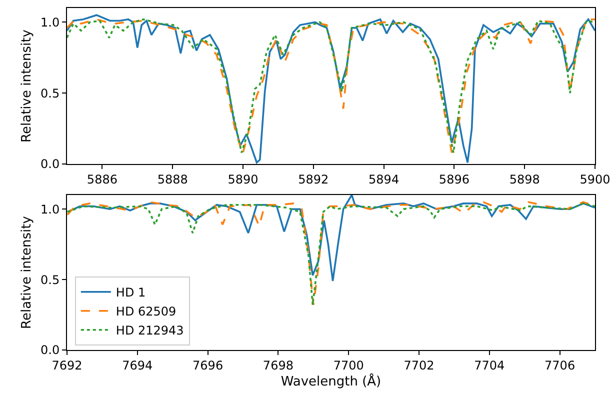  Describe the element at coordinates (384, 179) in the screenshot. I see `x-tick-label: 5894` at that location.